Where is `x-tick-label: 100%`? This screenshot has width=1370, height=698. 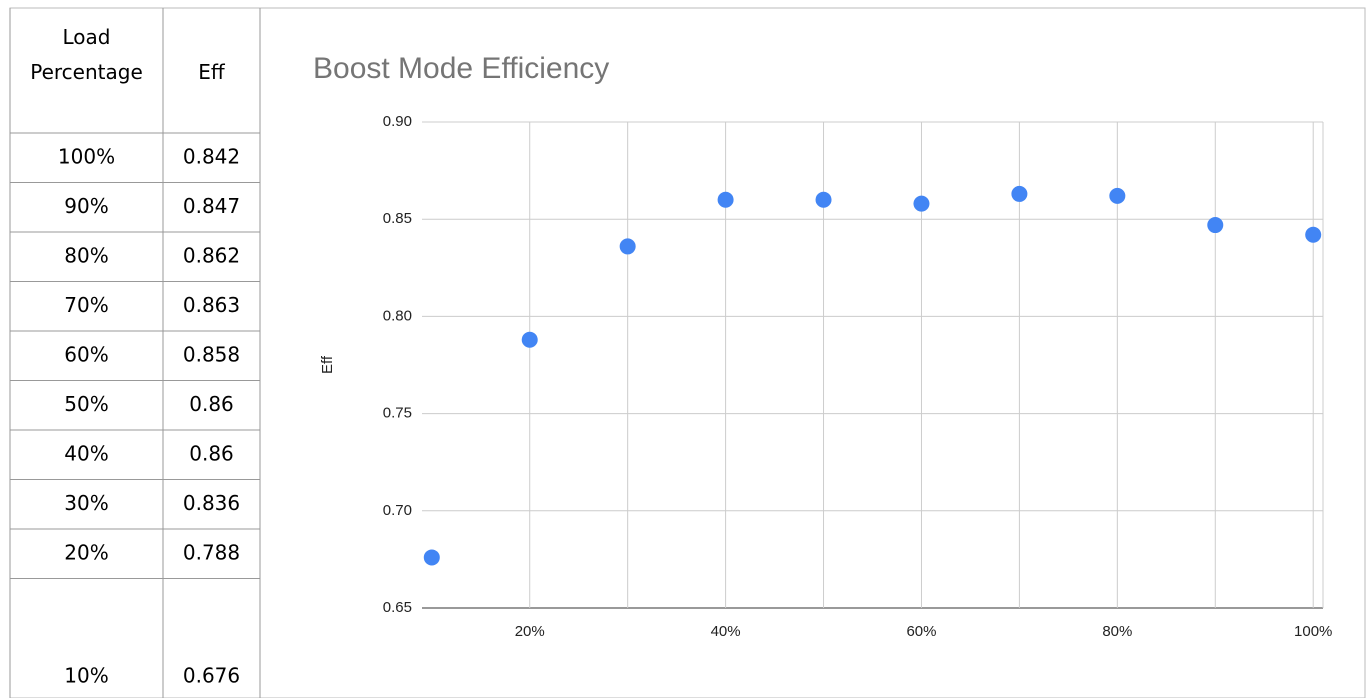
x-tick-label: 100% is located at coordinates (1313, 631).